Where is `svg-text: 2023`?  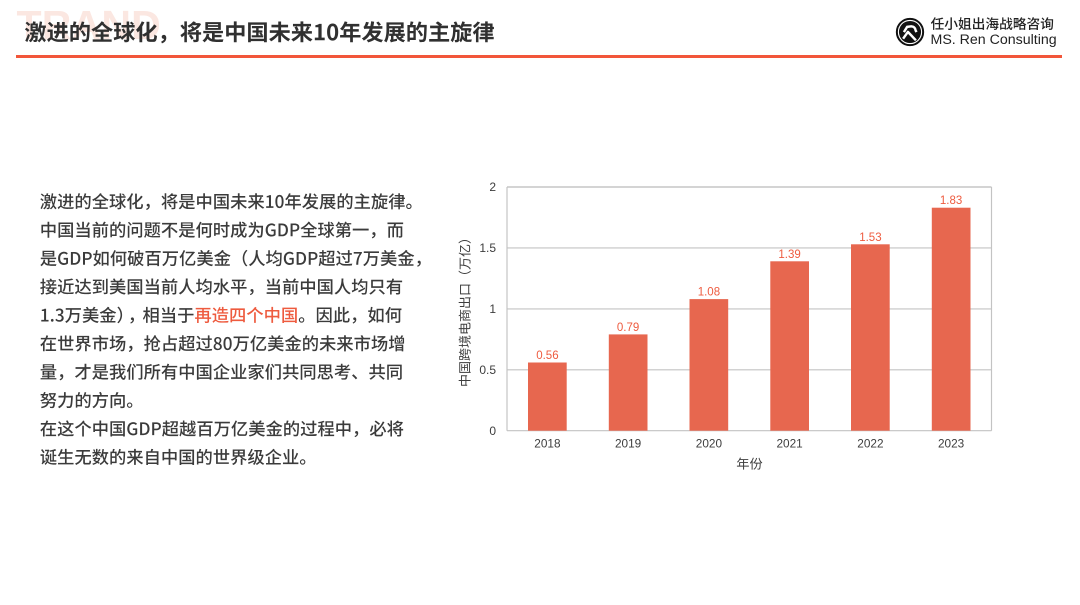 svg-text: 2023 is located at coordinates (951, 444).